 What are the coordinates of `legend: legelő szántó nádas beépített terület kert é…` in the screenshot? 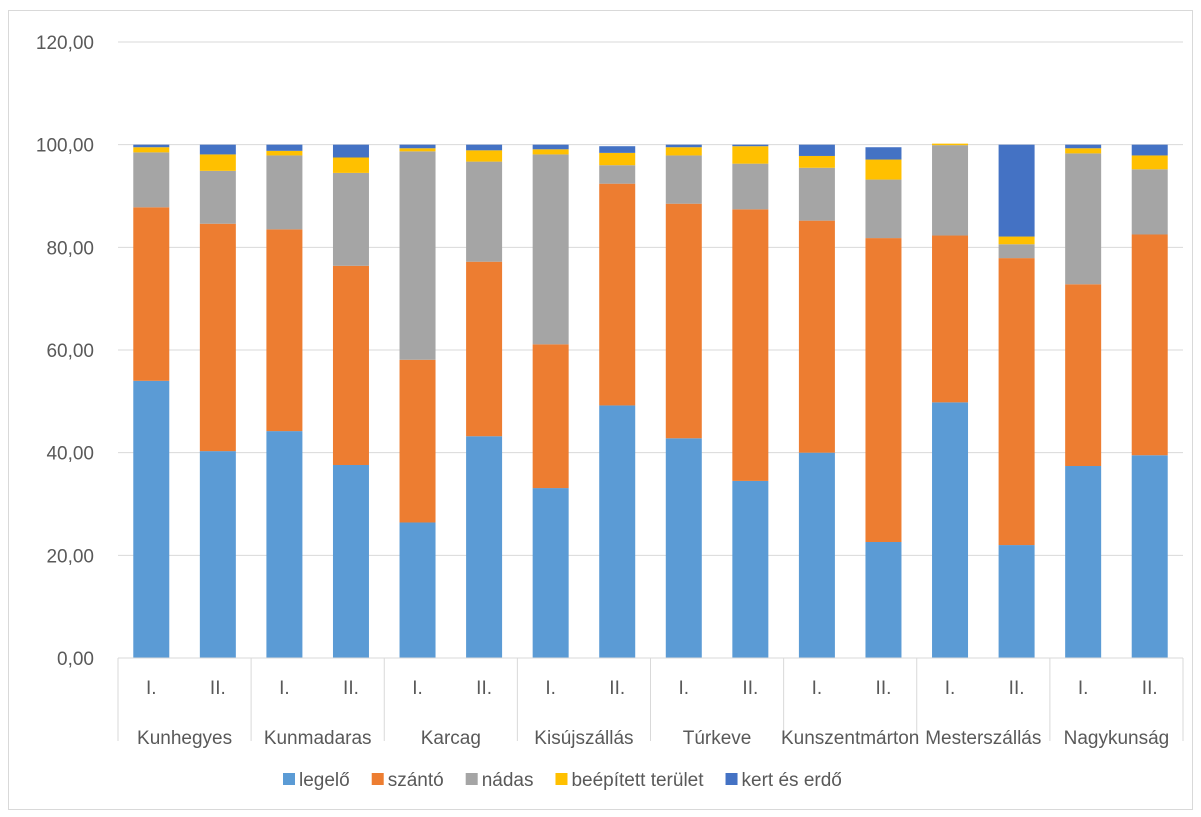 It's located at (562, 780).